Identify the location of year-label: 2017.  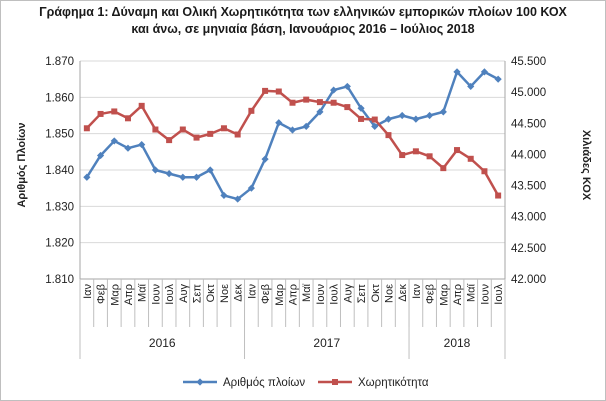
(326, 343).